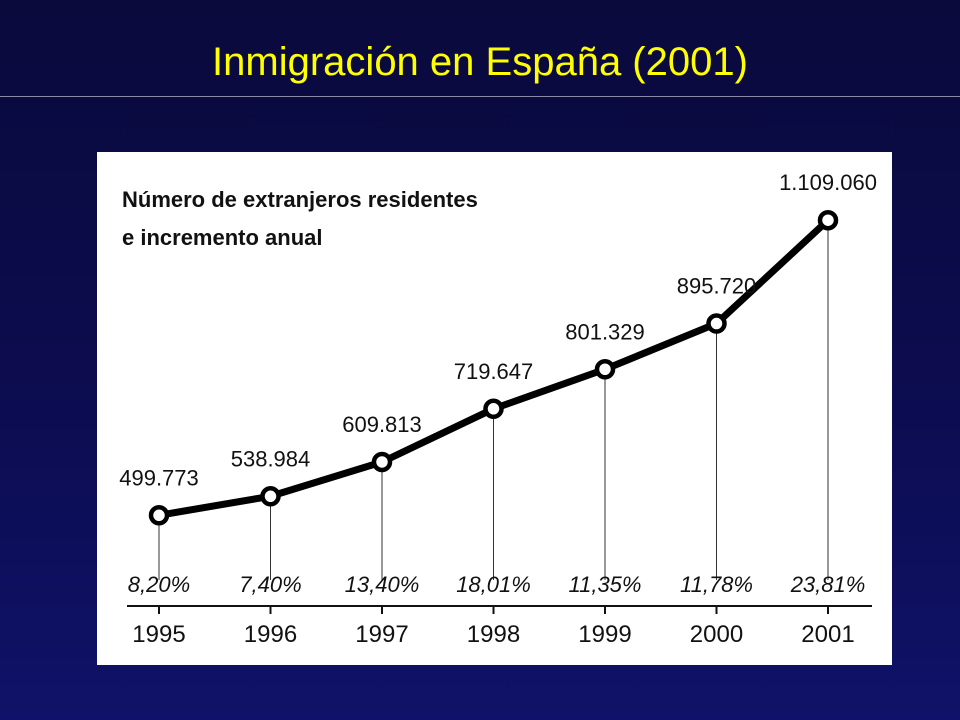 The image size is (960, 720). What do you see at coordinates (493, 634) in the screenshot?
I see `x-tick-label: 1998` at bounding box center [493, 634].